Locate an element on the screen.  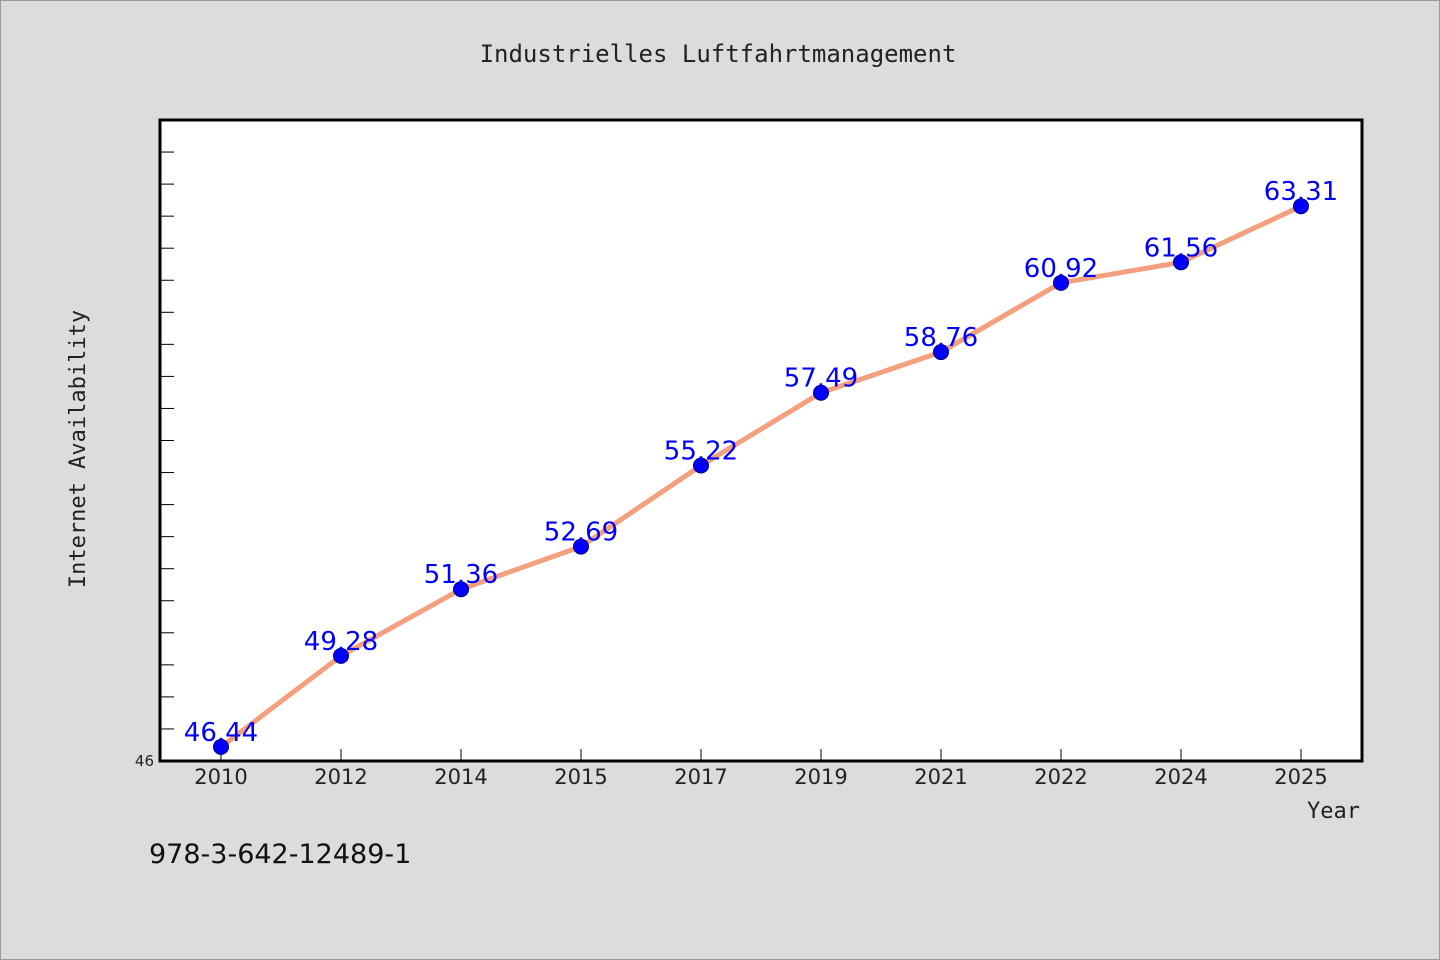
x-axis-ticks: 2010 2012 2014 2015 2017 2019 2021 2022 2024 2025 is located at coordinates (761, 769).